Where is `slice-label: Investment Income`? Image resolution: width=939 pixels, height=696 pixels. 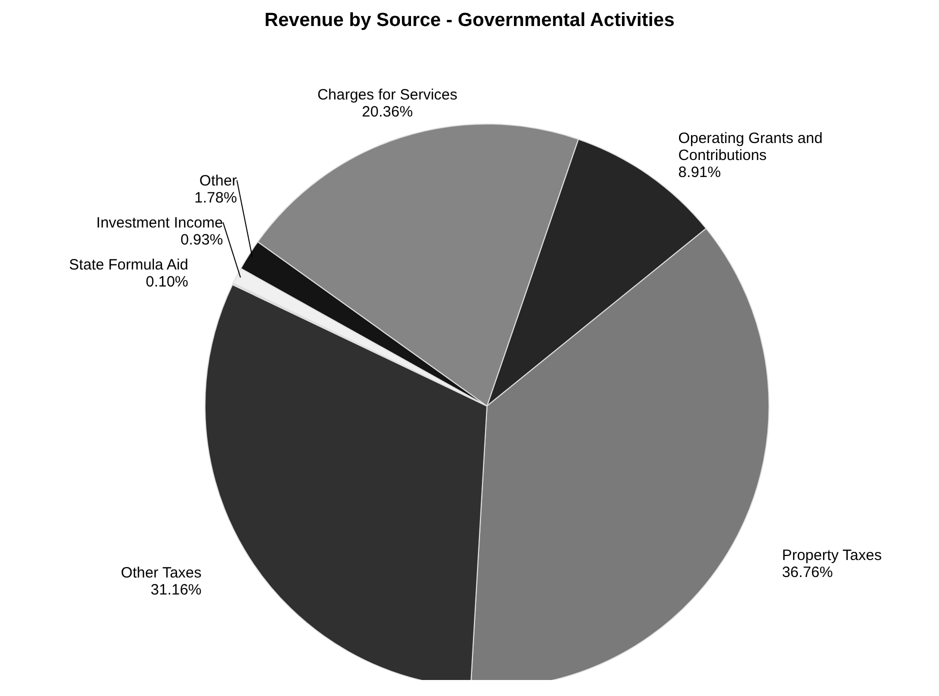
slice-label: Investment Income is located at coordinates (160, 223).